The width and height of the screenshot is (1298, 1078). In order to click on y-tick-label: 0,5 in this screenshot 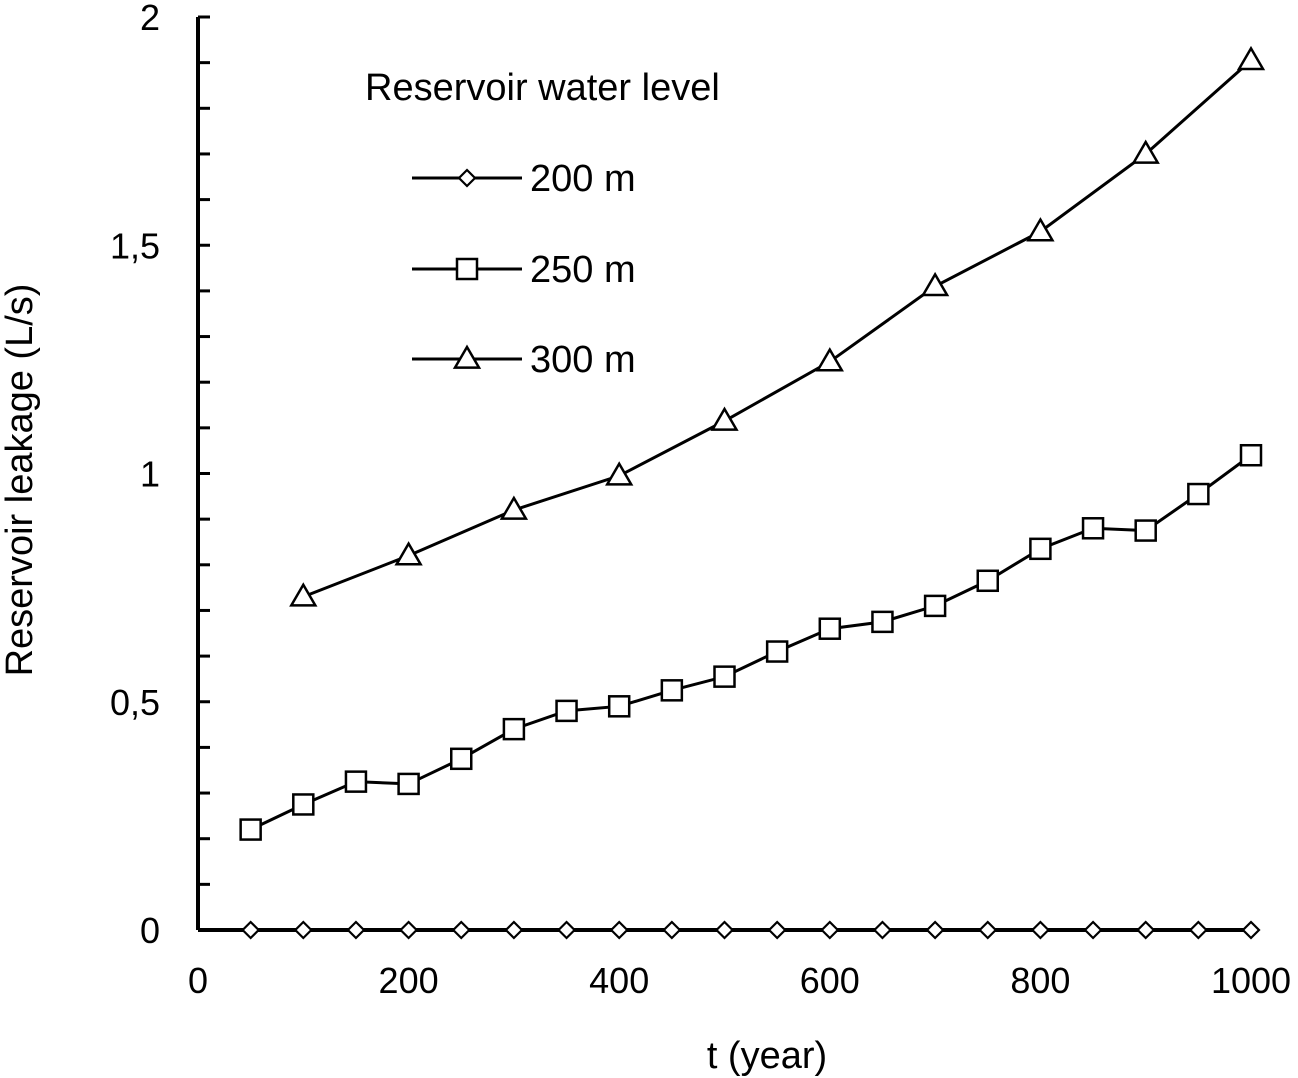, I will do `click(135, 702)`.